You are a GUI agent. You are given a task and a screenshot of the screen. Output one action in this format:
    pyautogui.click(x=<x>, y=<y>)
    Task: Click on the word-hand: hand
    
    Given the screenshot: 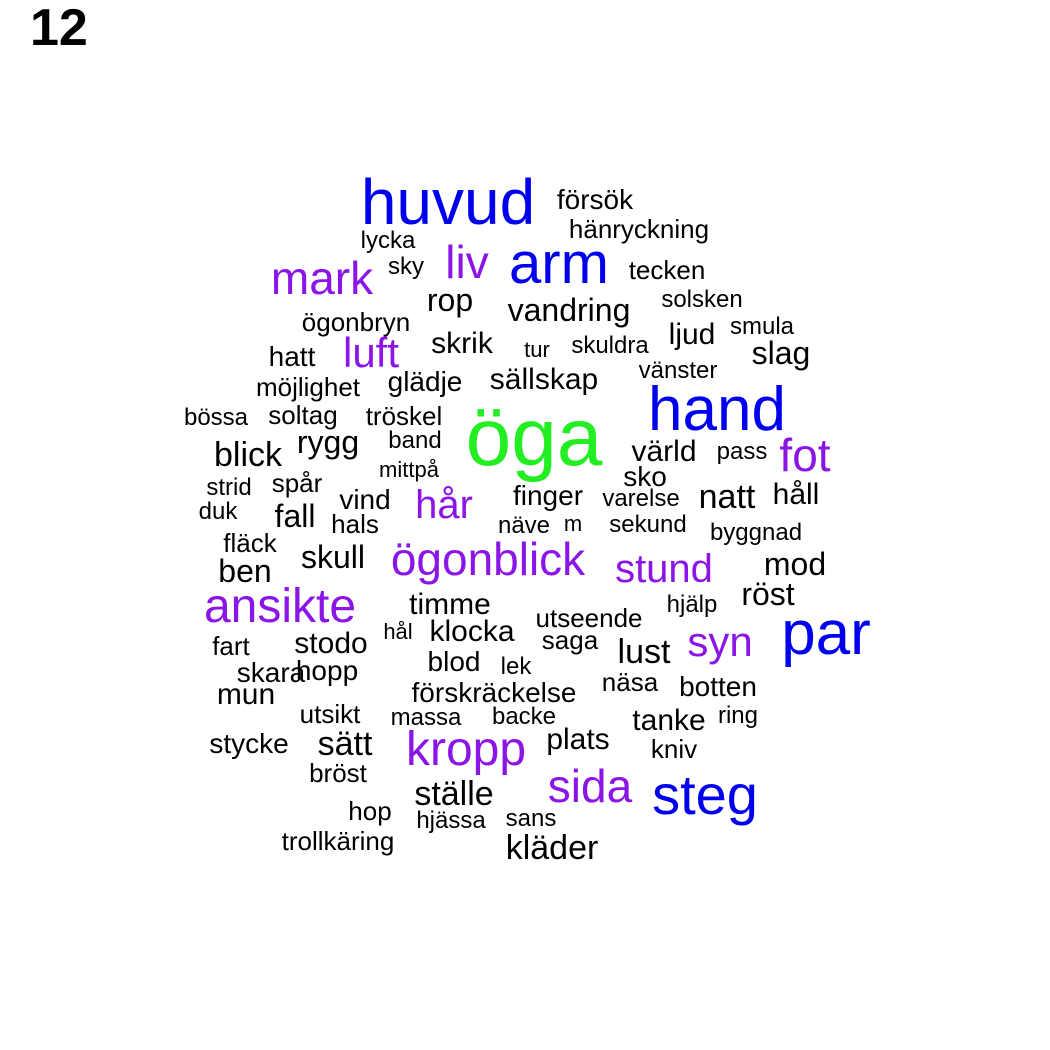 What is the action you would take?
    pyautogui.click(x=717, y=409)
    